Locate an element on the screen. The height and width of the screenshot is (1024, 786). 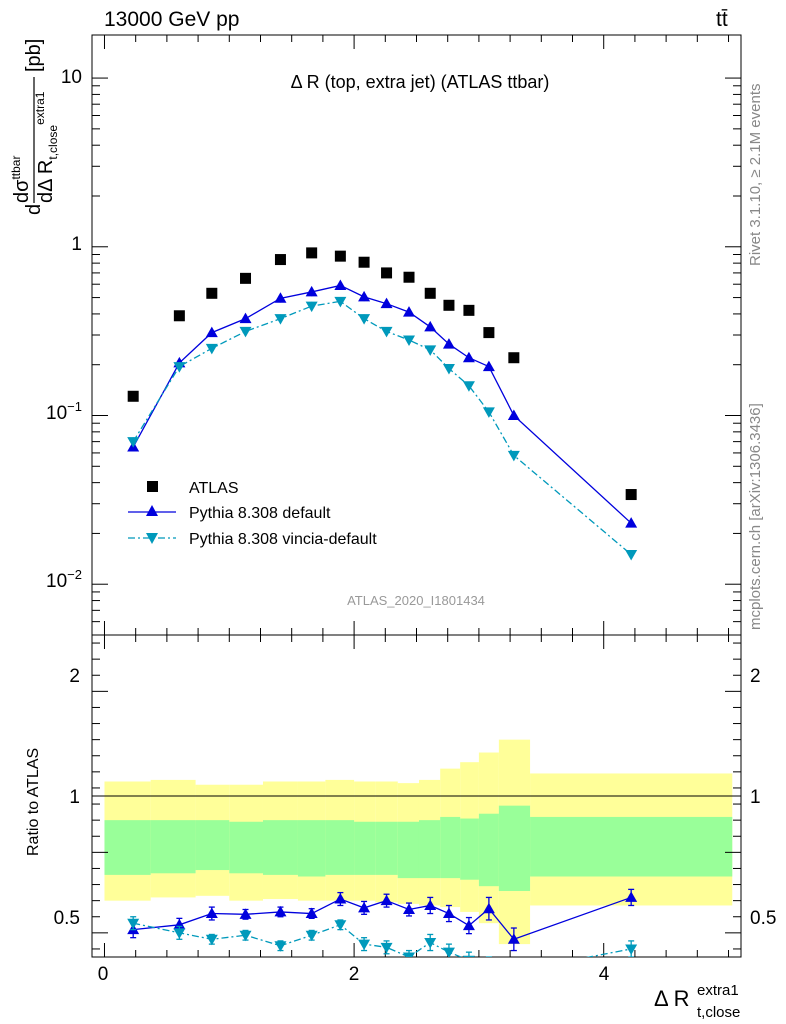
x-axis-label: Δ R is located at coordinates (671, 998).